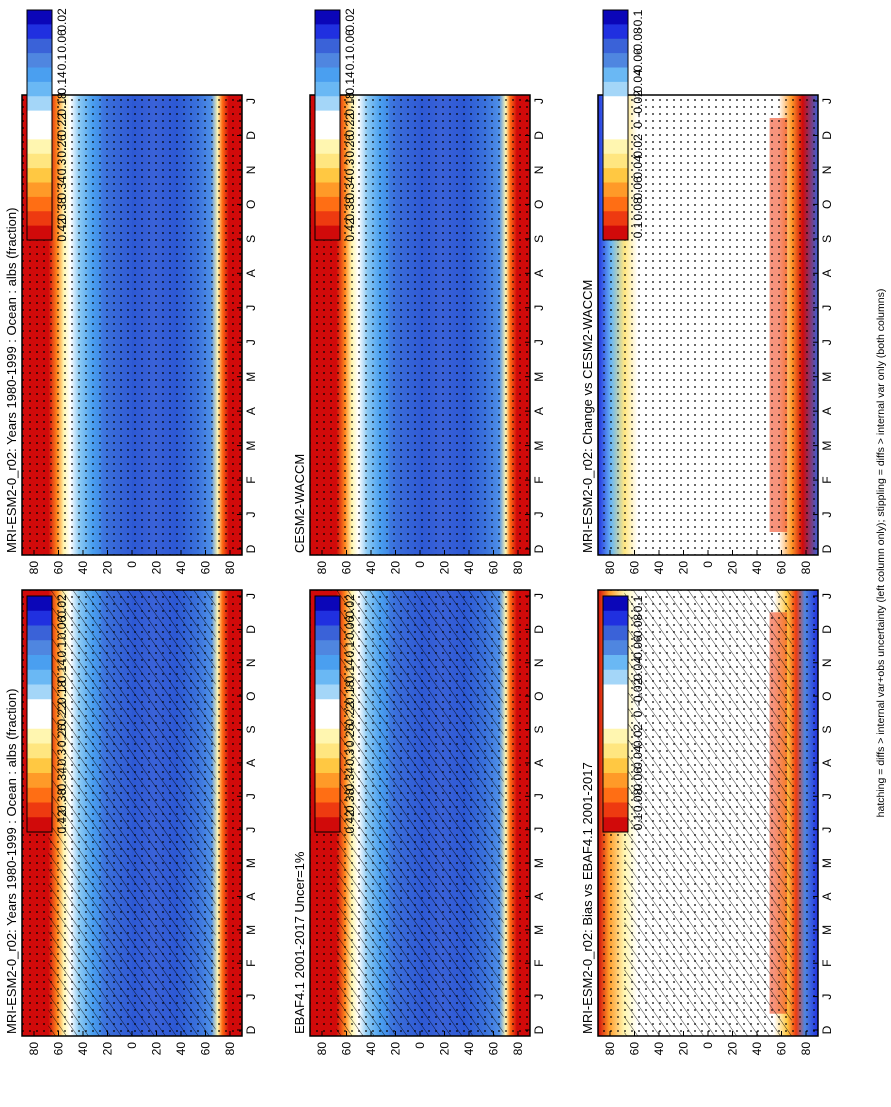 The height and width of the screenshot is (1107, 891). What do you see at coordinates (539, 548) in the screenshot?
I see `month-tick-label: D` at bounding box center [539, 548].